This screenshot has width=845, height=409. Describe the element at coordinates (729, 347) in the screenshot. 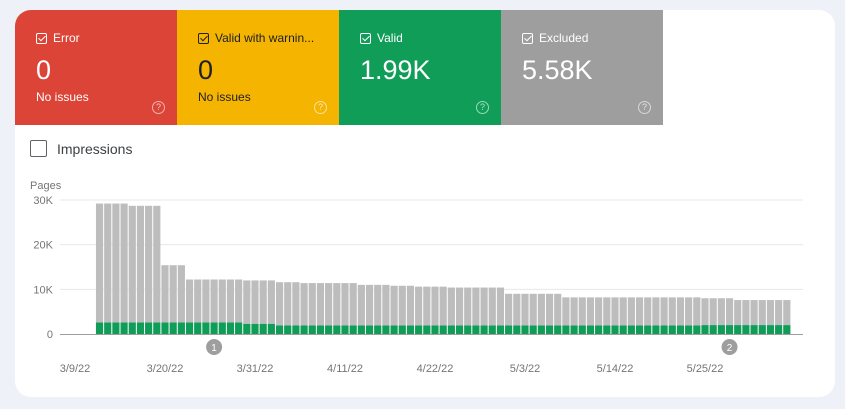

I see `annotation-marker: 2` at that location.